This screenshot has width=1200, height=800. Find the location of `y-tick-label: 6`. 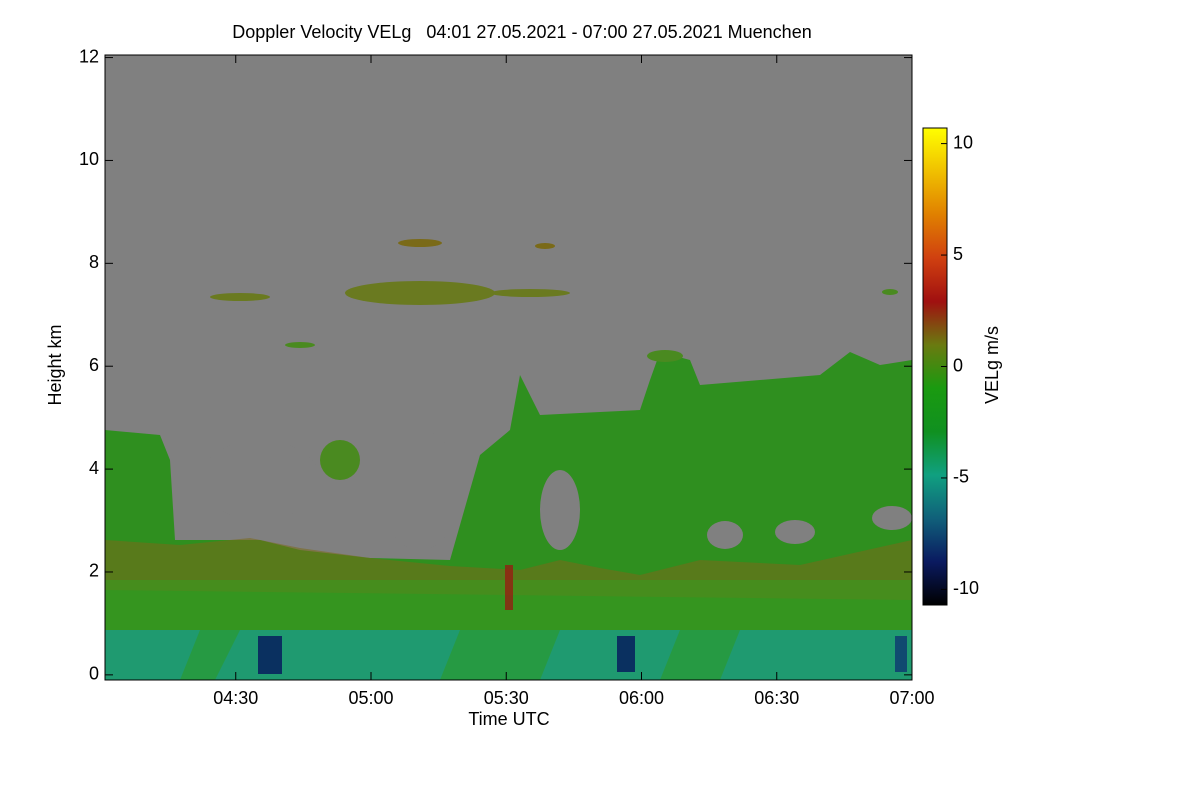

y-tick-label: 6 is located at coordinates (94, 365).